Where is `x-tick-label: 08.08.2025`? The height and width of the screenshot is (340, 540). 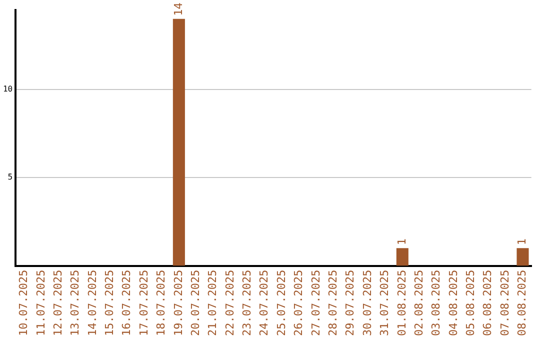 x-tick-label: 08.08.2025 is located at coordinates (522, 303).